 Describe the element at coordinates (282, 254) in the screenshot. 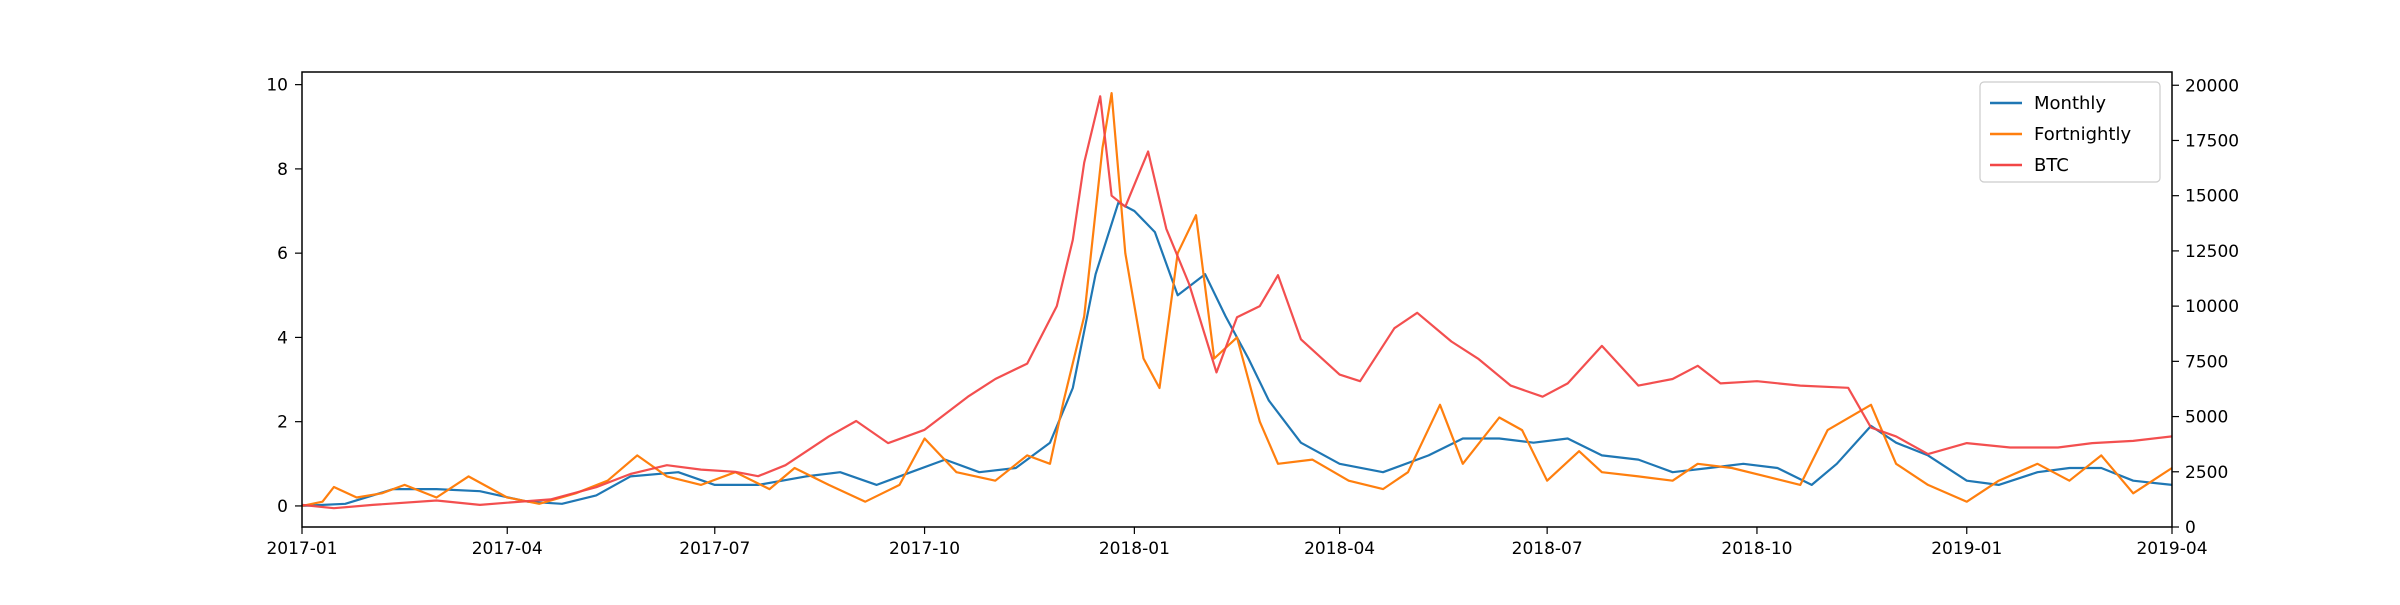

I see `y-tick-label: 6` at that location.